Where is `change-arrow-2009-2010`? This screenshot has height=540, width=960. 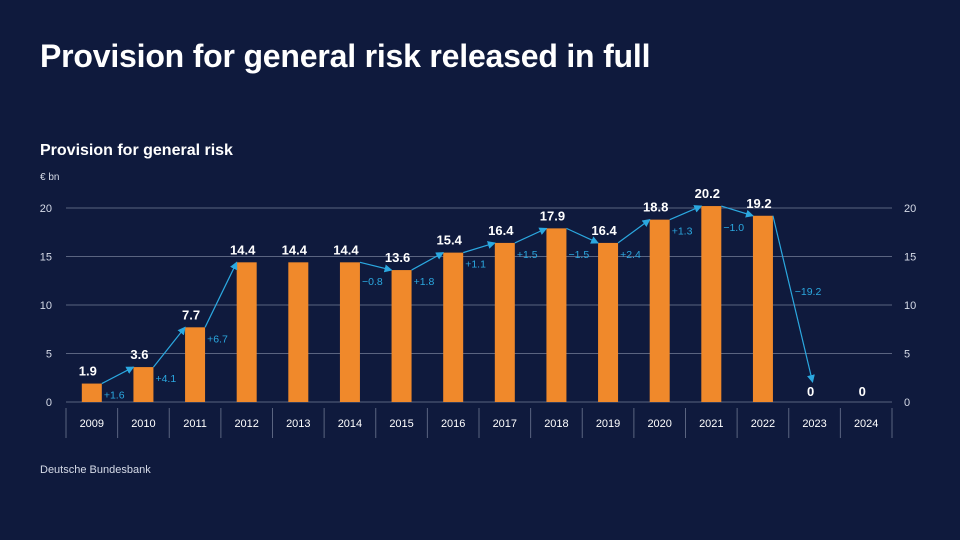
change-arrow-2009-2010 is located at coordinates (118, 375).